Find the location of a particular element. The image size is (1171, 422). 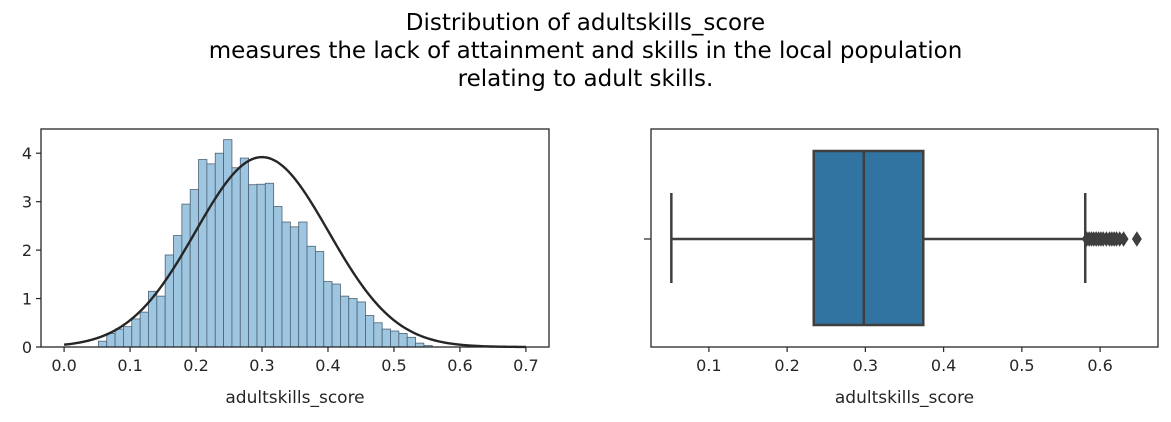

y-tick-label: 3 is located at coordinates (27, 202).